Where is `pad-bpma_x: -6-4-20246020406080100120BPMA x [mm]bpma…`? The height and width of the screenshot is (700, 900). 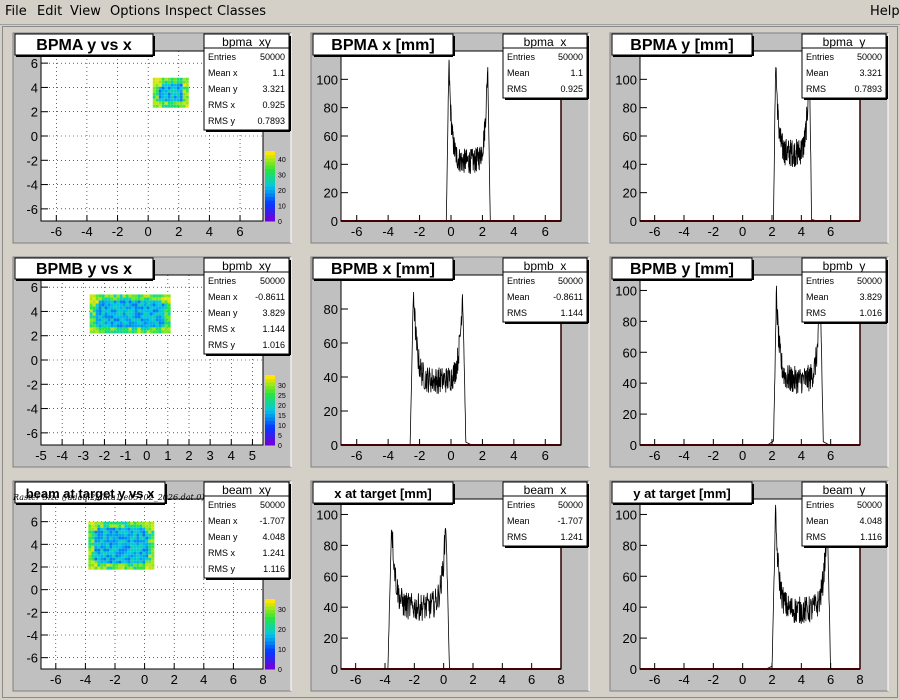 pad-bpma_x: -6-4-20246020406080100120BPMA x [mm]bpma… is located at coordinates (450, 138).